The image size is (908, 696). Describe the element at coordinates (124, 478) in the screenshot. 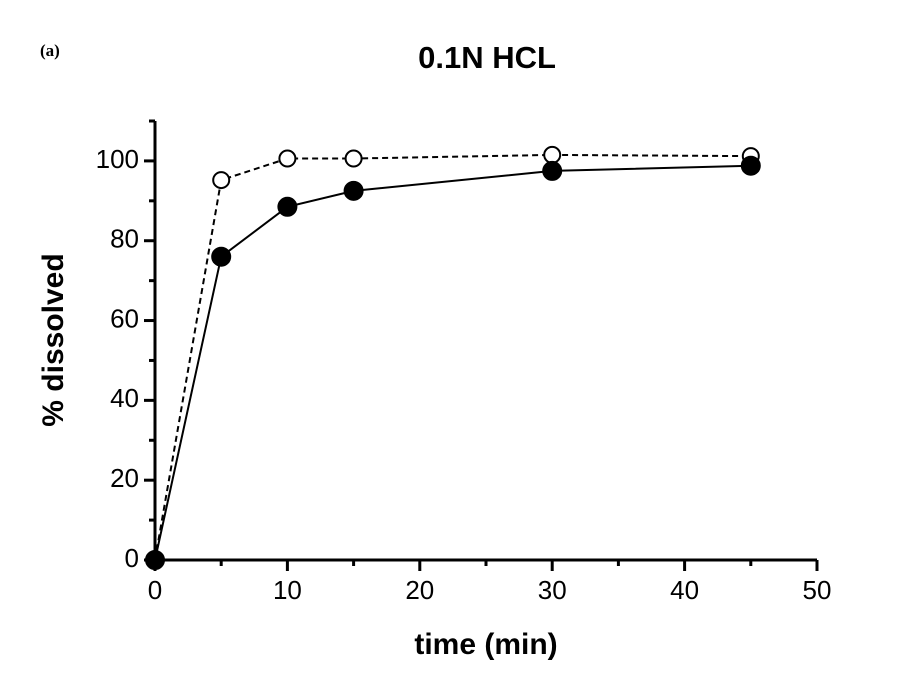

I see `y-tick-label: 20` at that location.